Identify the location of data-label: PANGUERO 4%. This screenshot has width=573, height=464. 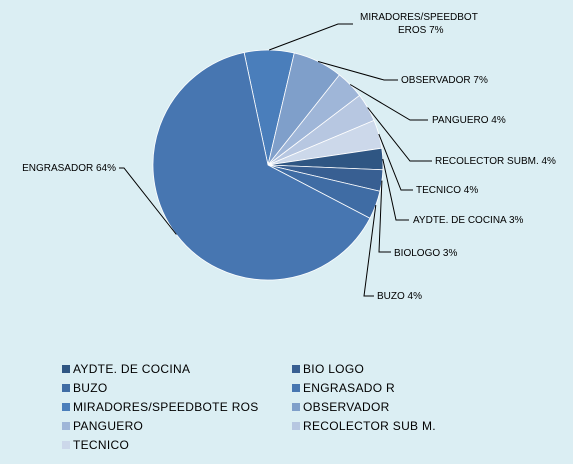
(469, 120).